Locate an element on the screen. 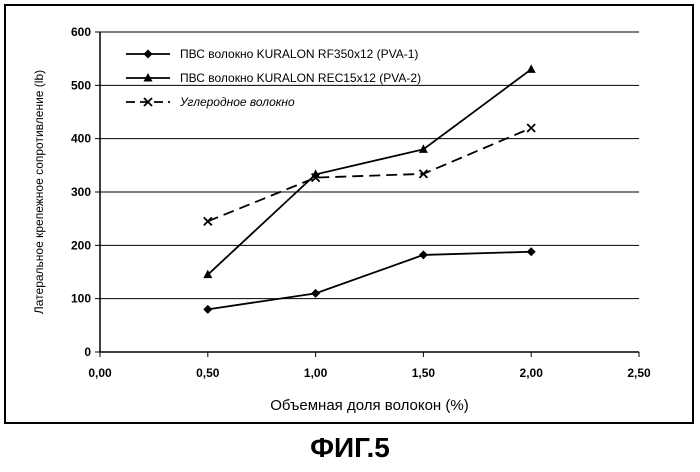  y-tick-label: 500 is located at coordinates (81, 85).